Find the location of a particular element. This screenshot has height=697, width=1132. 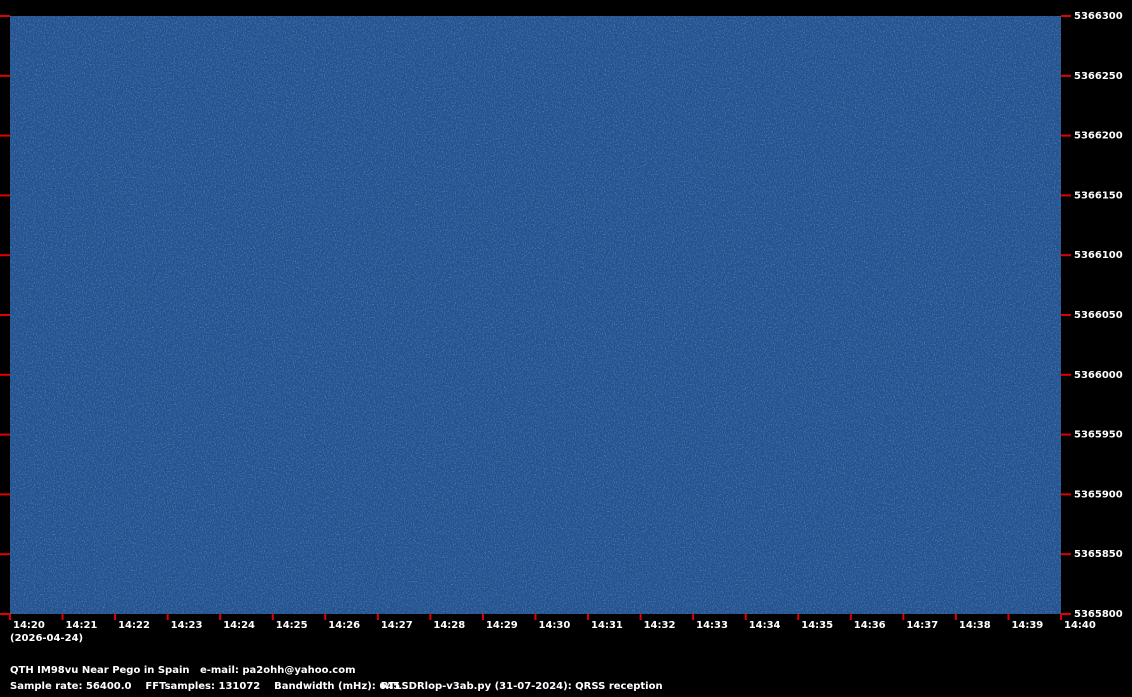

y-tick-label: 5365800 is located at coordinates (1098, 614).